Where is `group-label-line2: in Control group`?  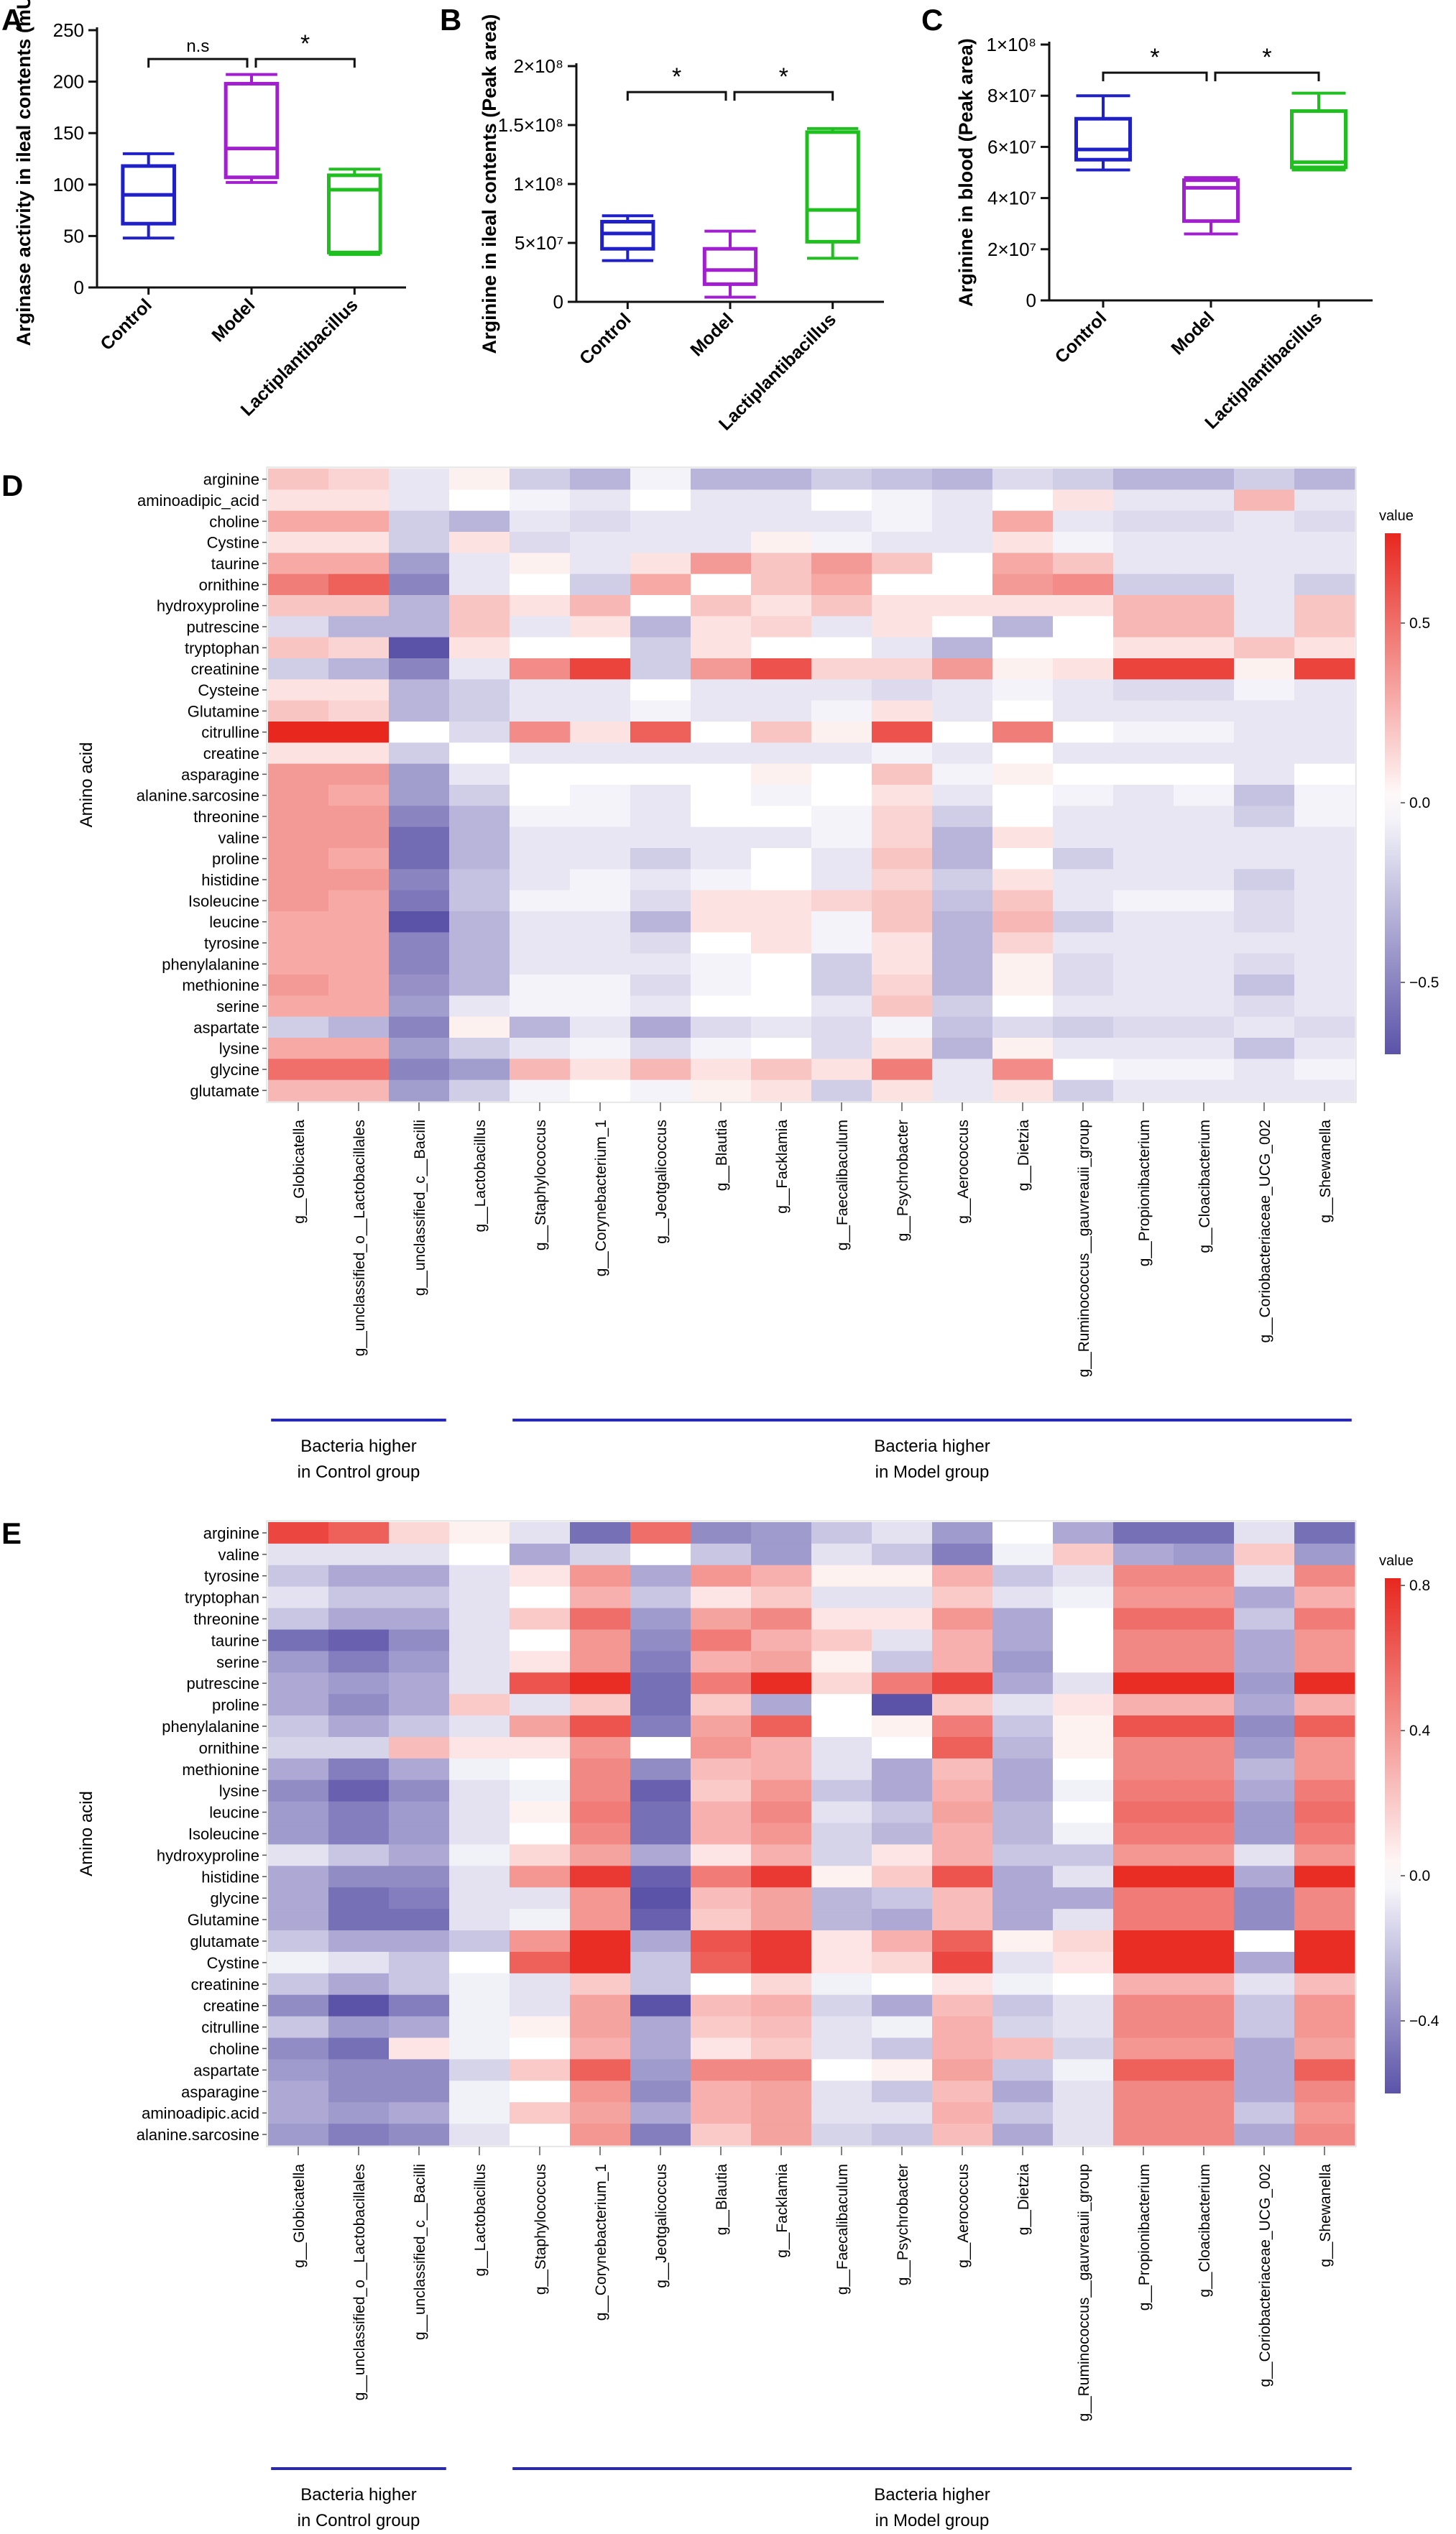 group-label-line2: in Control group is located at coordinates (359, 2520).